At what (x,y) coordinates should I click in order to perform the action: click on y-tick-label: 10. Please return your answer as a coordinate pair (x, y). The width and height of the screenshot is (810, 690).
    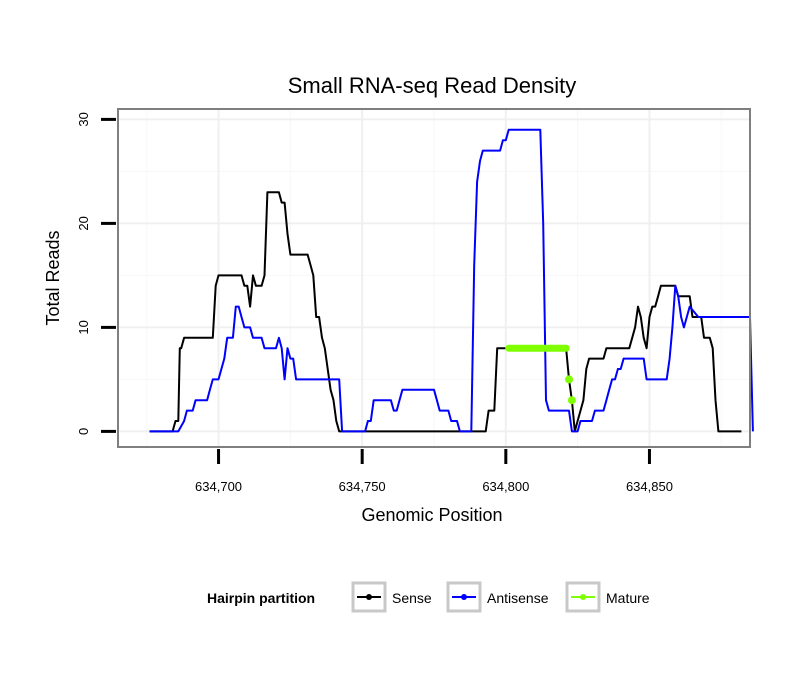
    Looking at the image, I should click on (83, 327).